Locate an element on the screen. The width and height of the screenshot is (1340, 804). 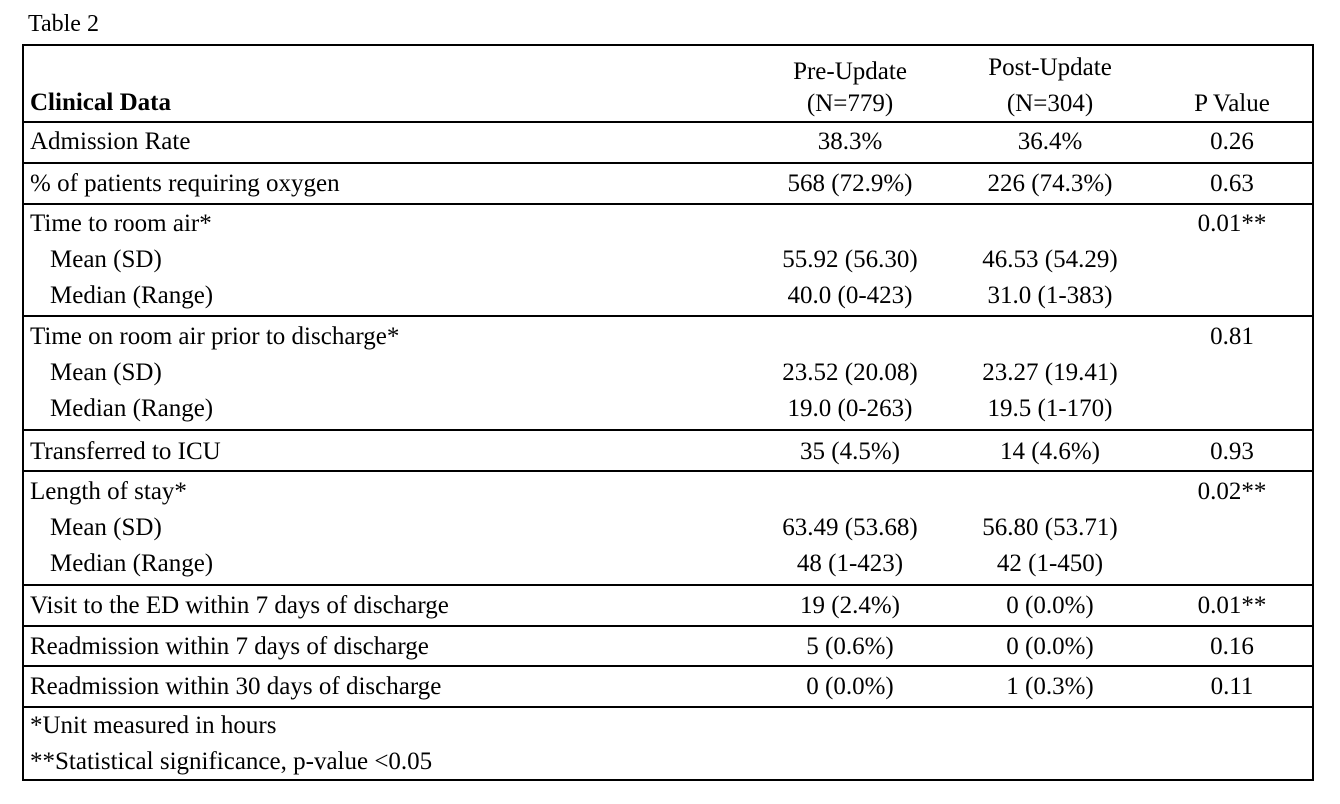
header-post-update: Post-Update is located at coordinates (1050, 67).